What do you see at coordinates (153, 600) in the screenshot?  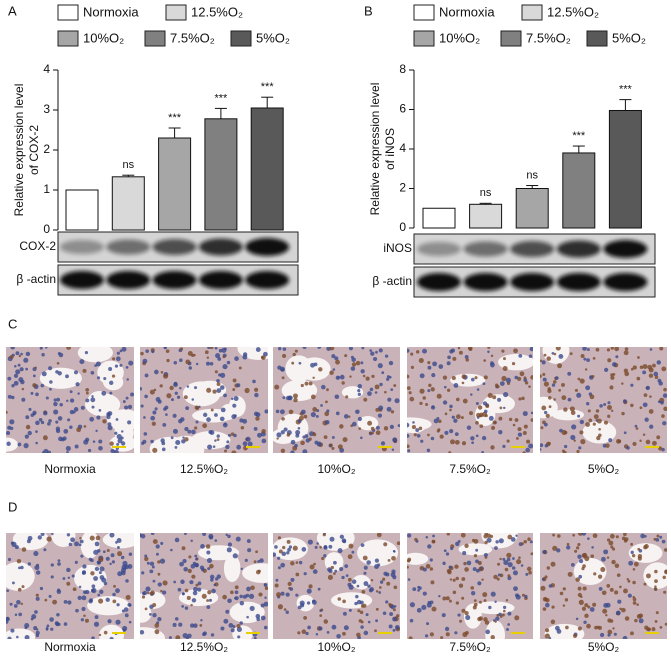 I see `alveolus` at bounding box center [153, 600].